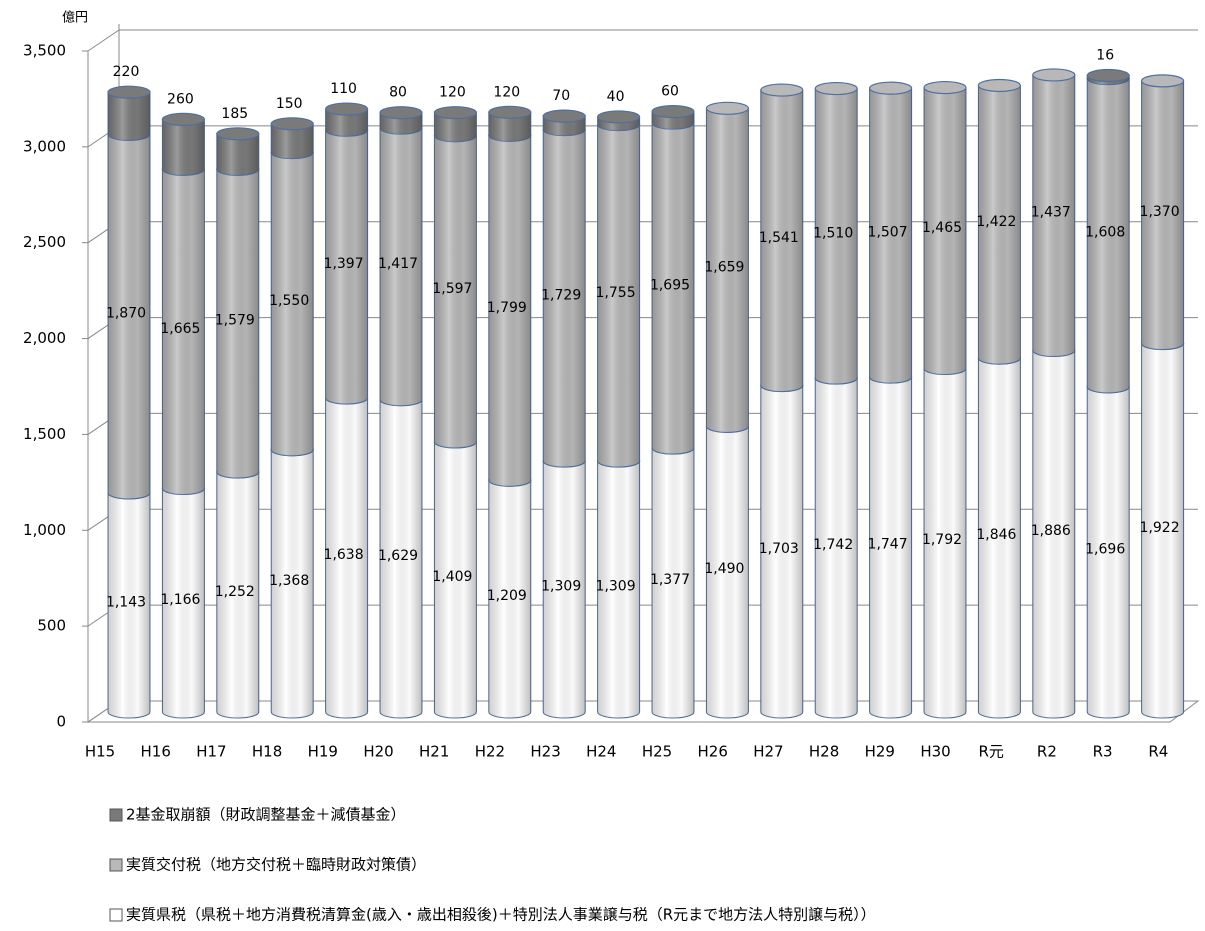 The image size is (1205, 931). Describe the element at coordinates (434, 752) in the screenshot. I see `x-tick-label: H21` at that location.